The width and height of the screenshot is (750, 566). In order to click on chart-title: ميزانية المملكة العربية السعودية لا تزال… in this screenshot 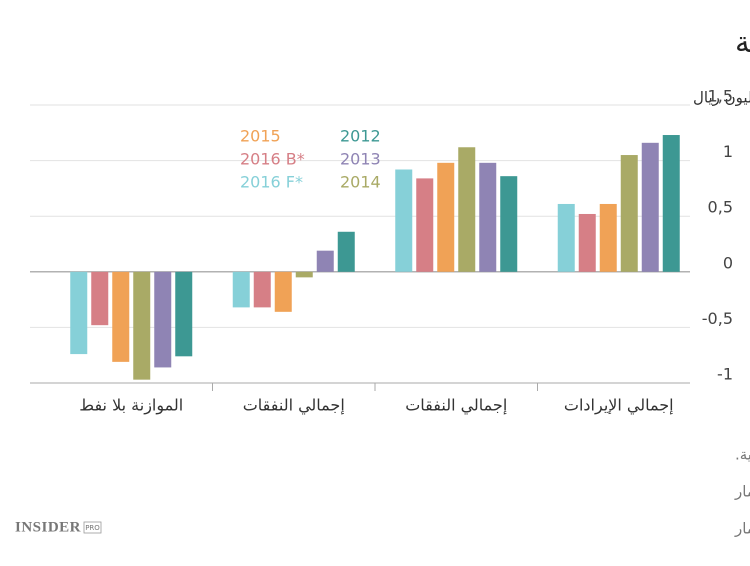, I will do `click(742, 42)`.